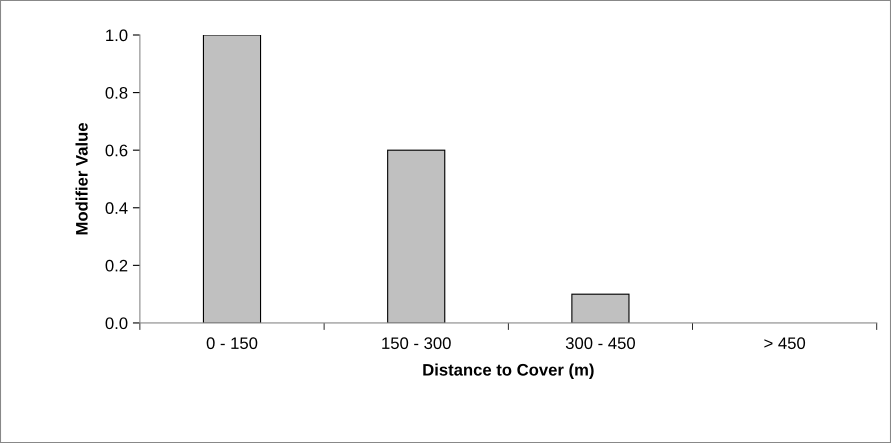 The image size is (891, 443). I want to click on x-tick-label: 300 - 450, so click(600, 343).